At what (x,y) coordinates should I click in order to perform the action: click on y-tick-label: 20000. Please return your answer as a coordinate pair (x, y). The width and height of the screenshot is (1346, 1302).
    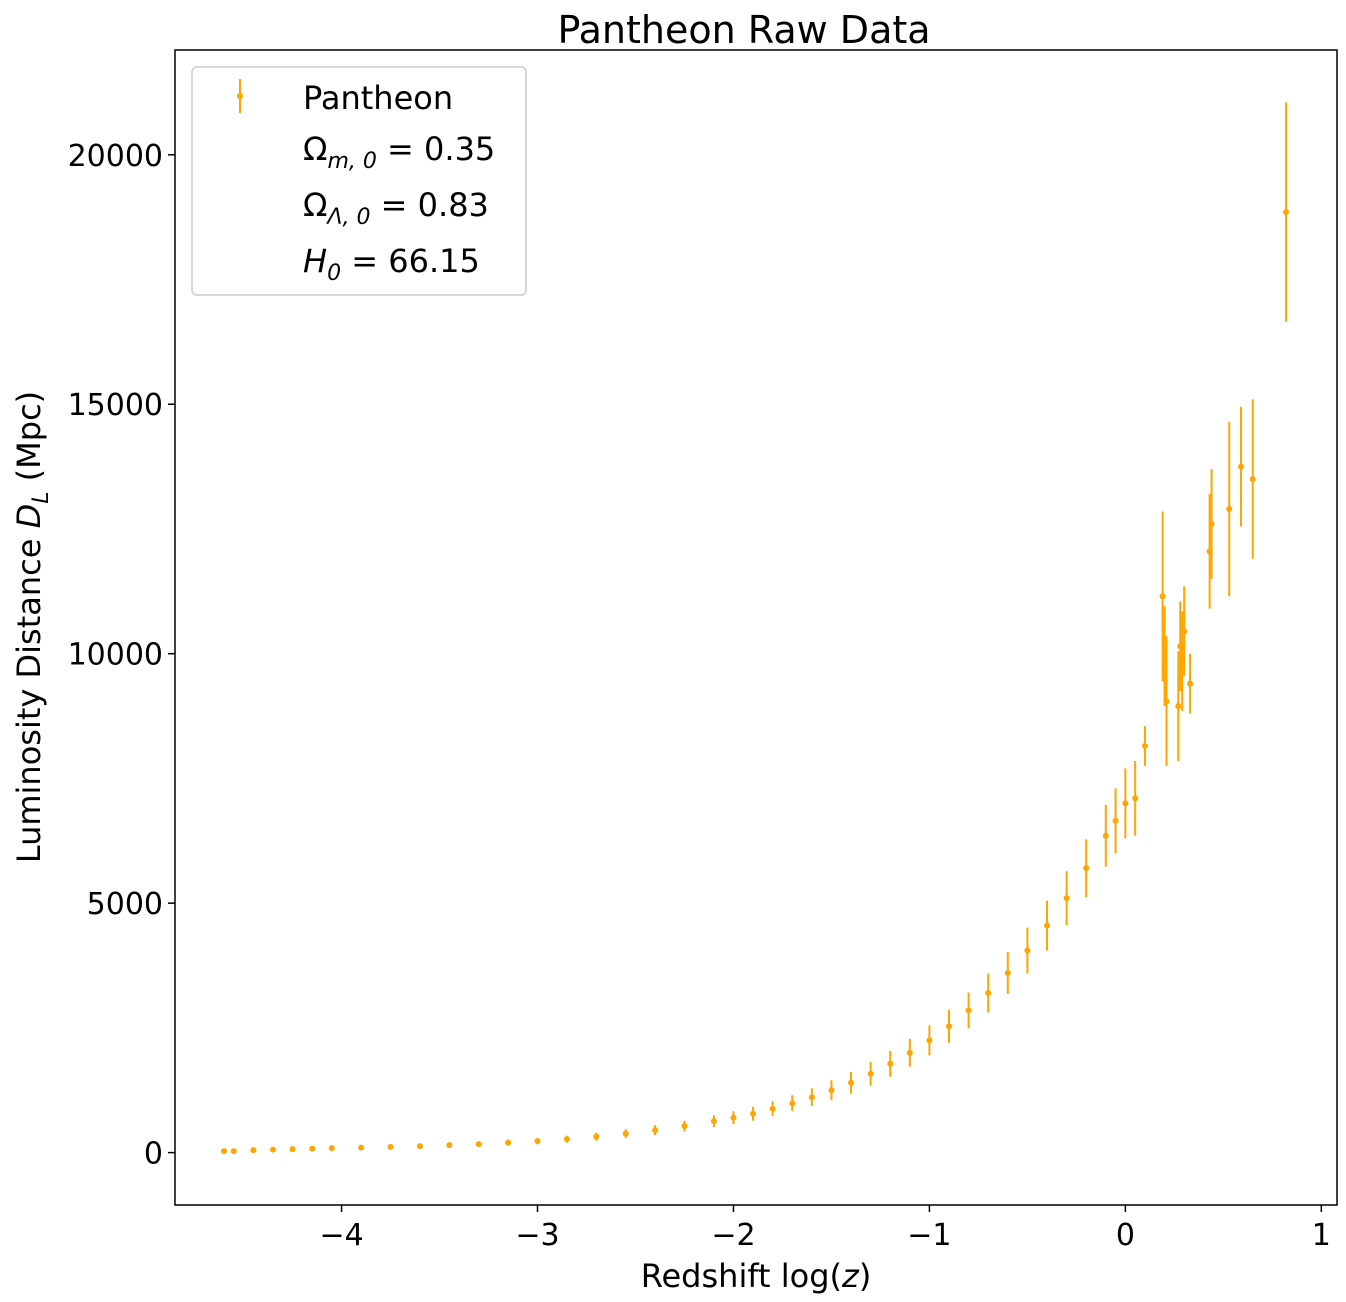
    Looking at the image, I should click on (115, 156).